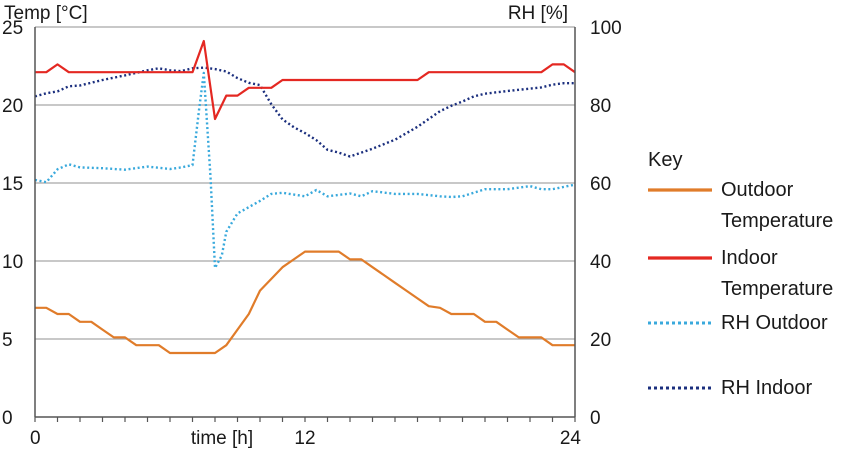  What do you see at coordinates (12, 28) in the screenshot?
I see `y-left-tick-label-25: 25` at bounding box center [12, 28].